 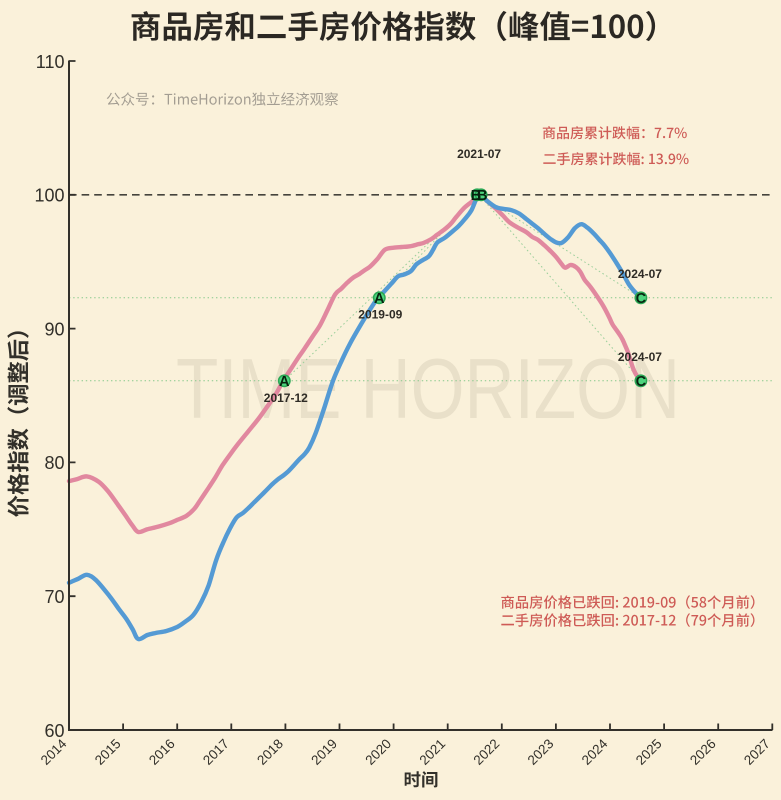 I want to click on svg-text: 90, so click(x=54, y=329).